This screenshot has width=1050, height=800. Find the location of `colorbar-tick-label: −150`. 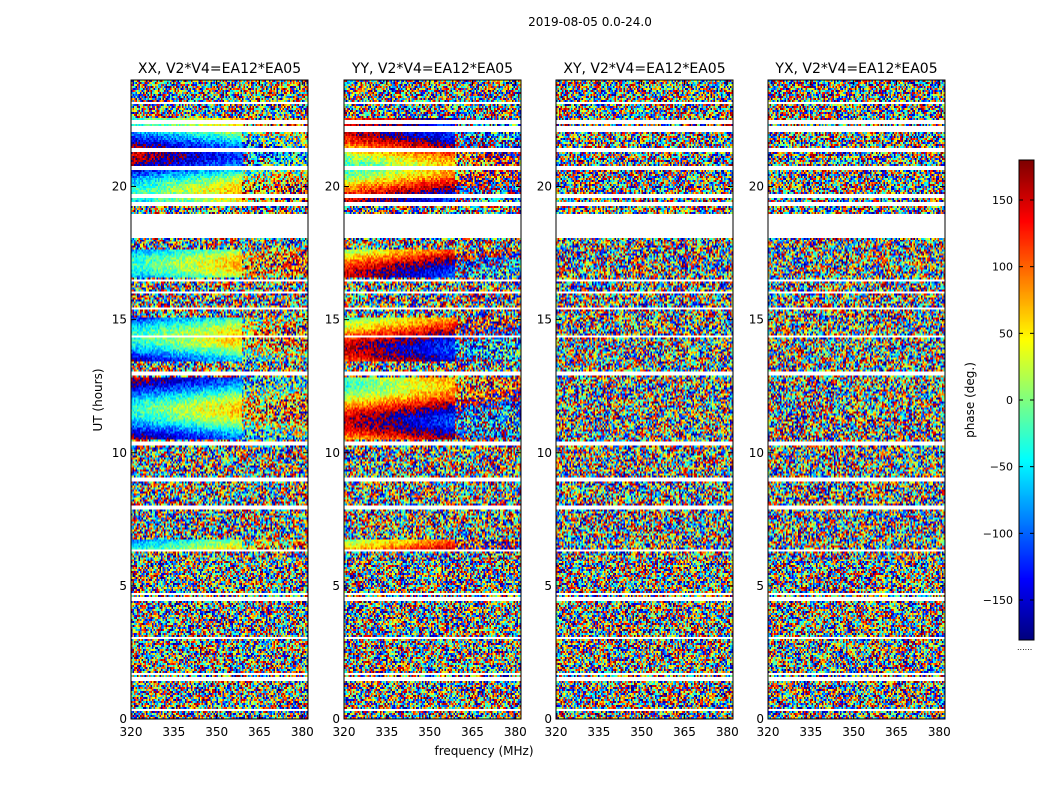

colorbar-tick-label: −150 is located at coordinates (998, 600).